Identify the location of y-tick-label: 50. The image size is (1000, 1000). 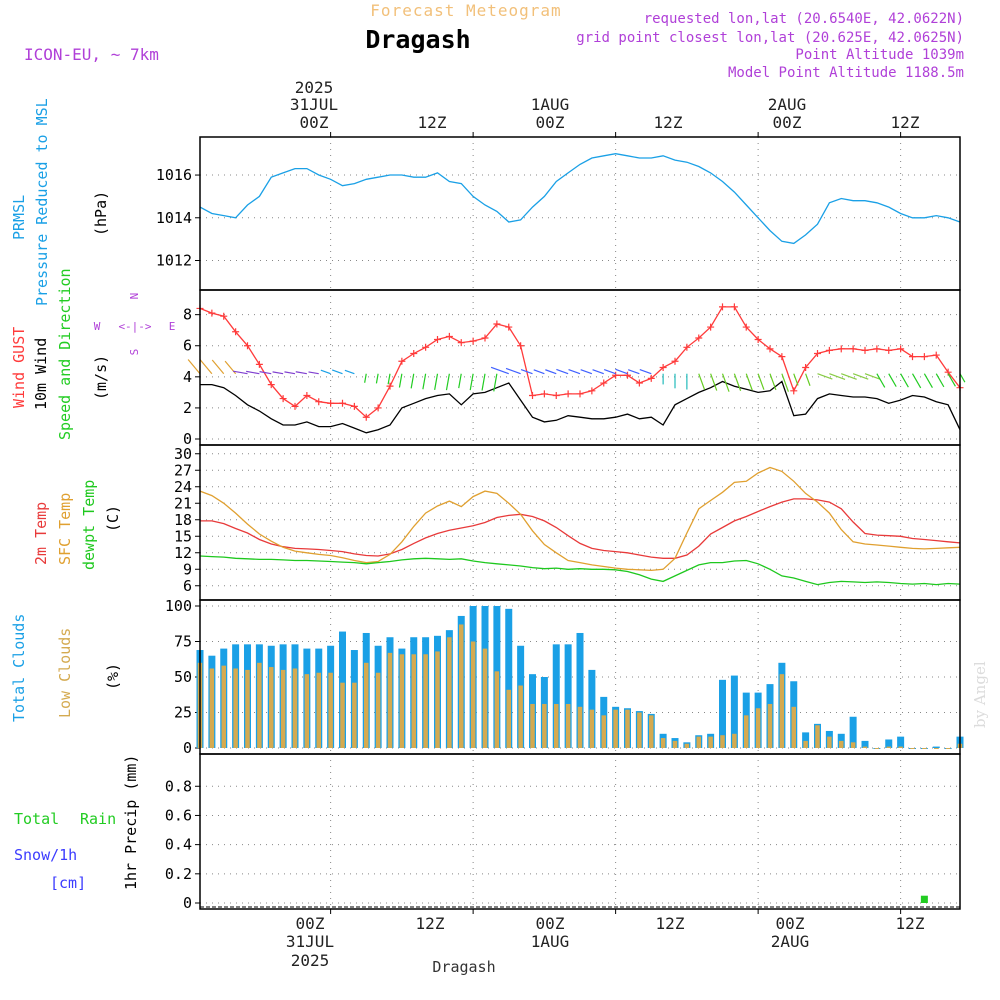
(183, 677).